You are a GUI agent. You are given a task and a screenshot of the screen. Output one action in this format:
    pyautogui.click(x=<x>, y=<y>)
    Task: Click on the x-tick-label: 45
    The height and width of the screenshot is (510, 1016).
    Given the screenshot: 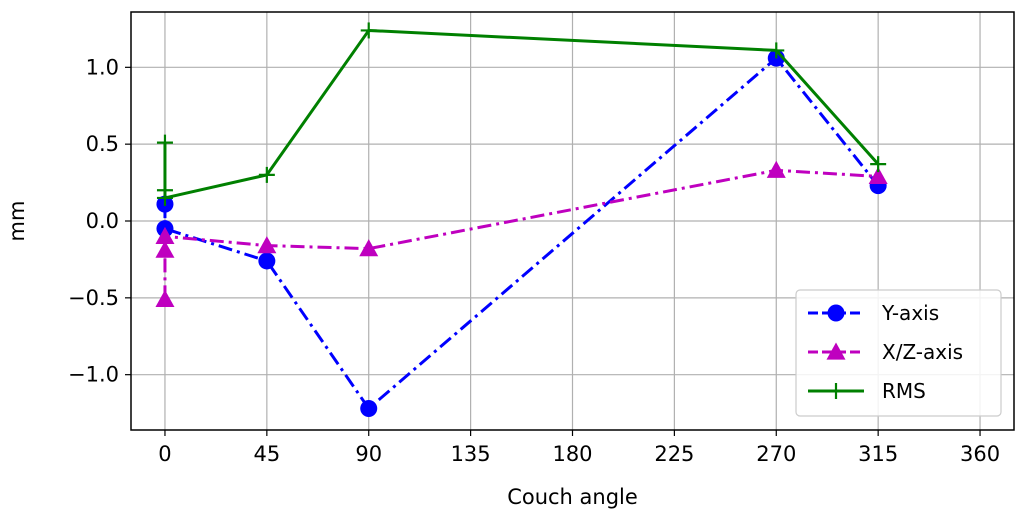 What is the action you would take?
    pyautogui.click(x=266, y=454)
    